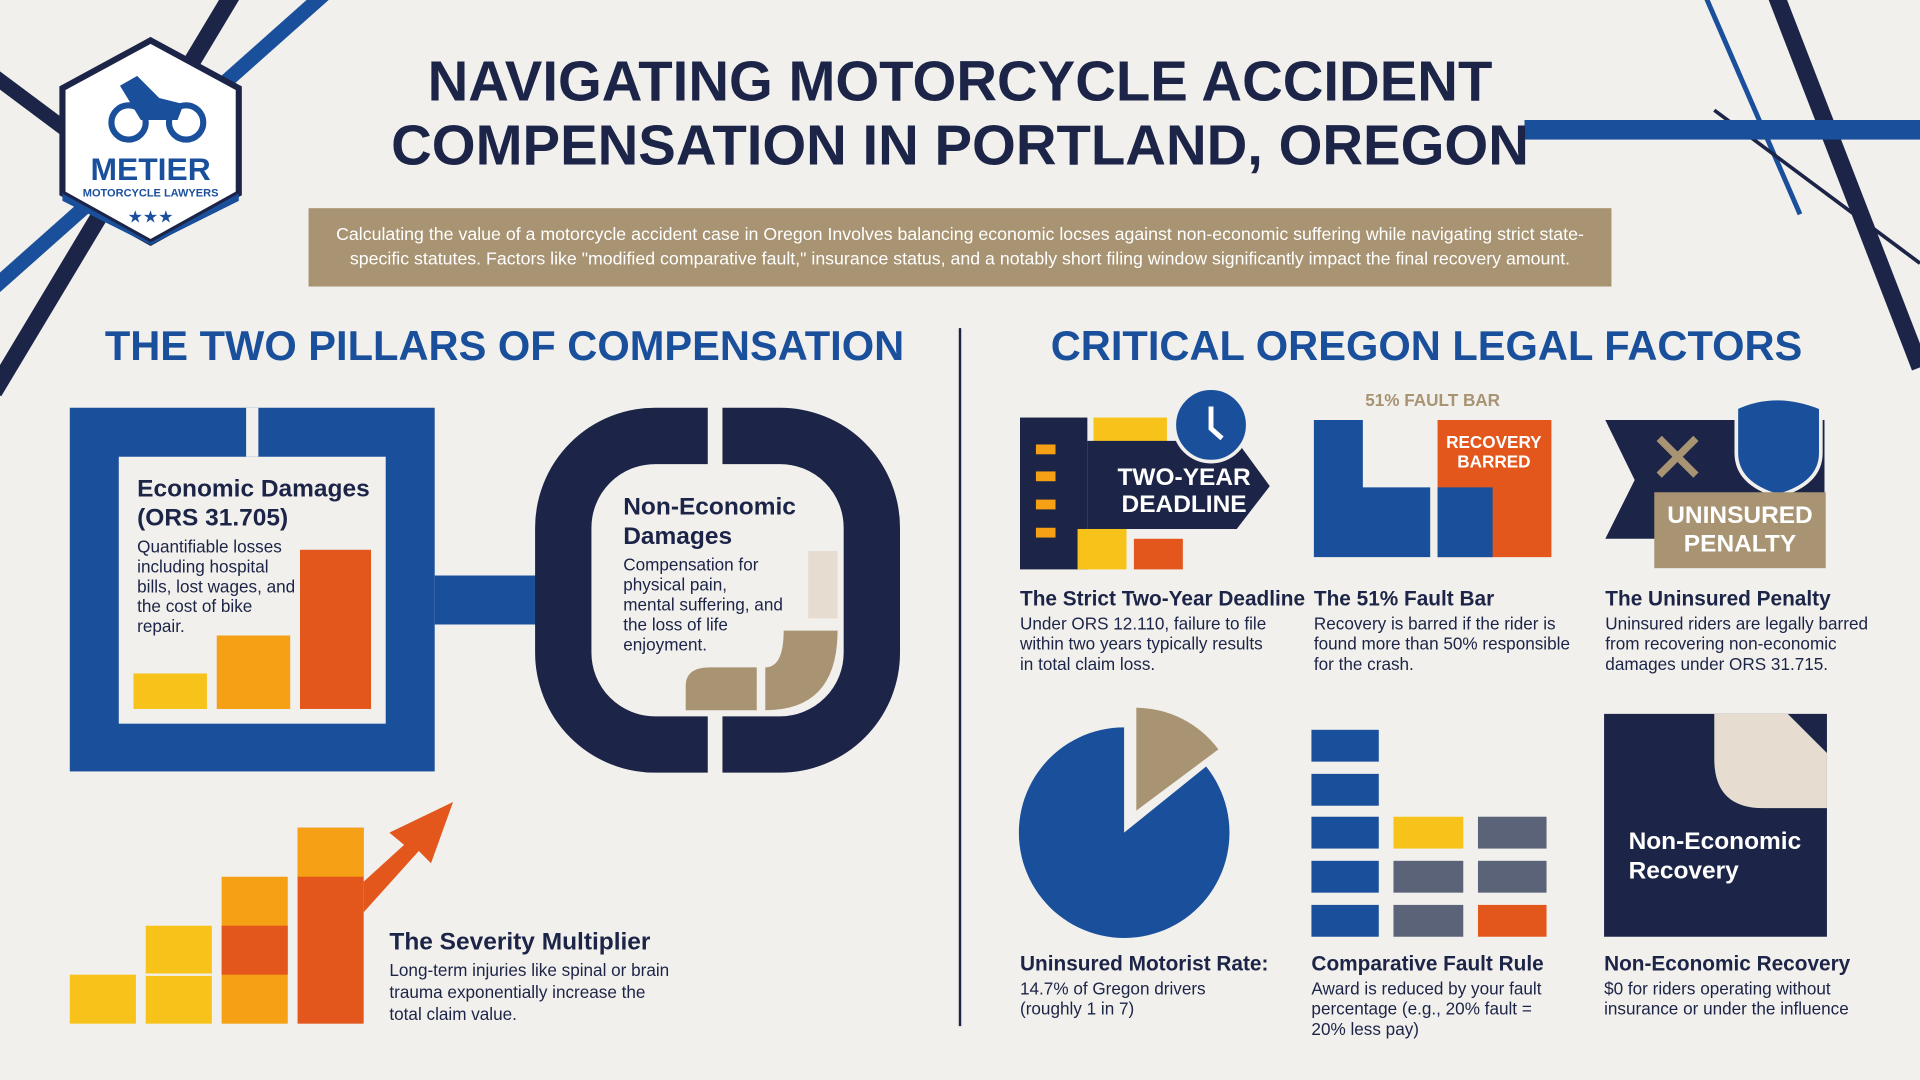  Describe the element at coordinates (1721, 643) in the screenshot. I see `text-line: from recovering non-economic` at that location.